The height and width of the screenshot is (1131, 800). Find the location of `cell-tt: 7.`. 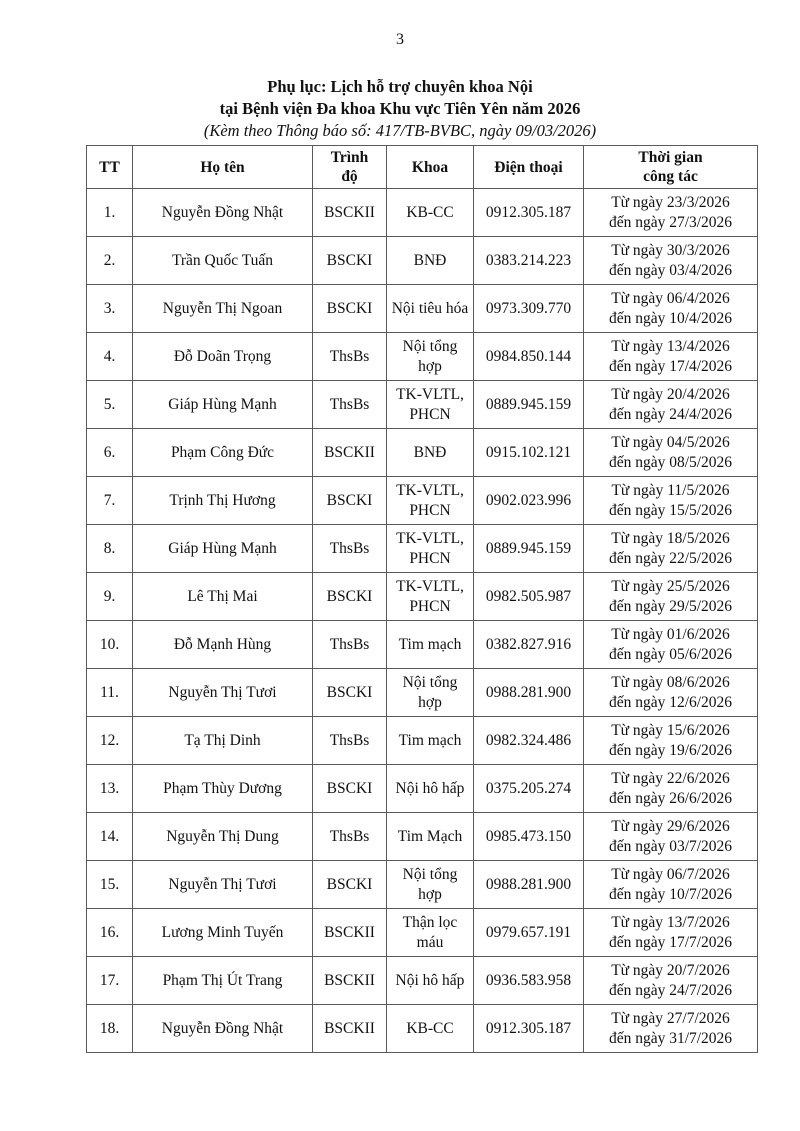

cell-tt: 7. is located at coordinates (109, 500).